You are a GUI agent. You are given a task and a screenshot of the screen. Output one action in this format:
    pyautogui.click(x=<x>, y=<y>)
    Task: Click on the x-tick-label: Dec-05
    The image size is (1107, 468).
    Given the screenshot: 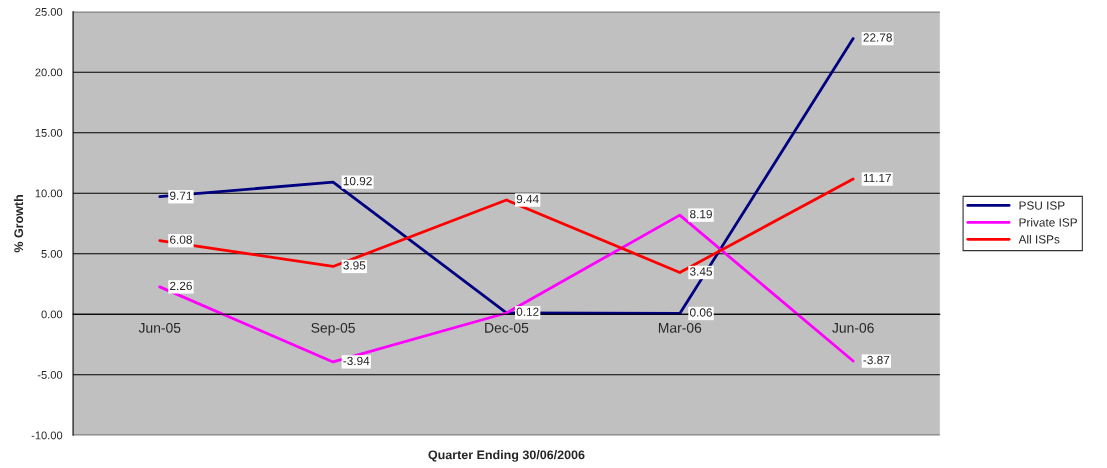 What is the action you would take?
    pyautogui.click(x=507, y=327)
    